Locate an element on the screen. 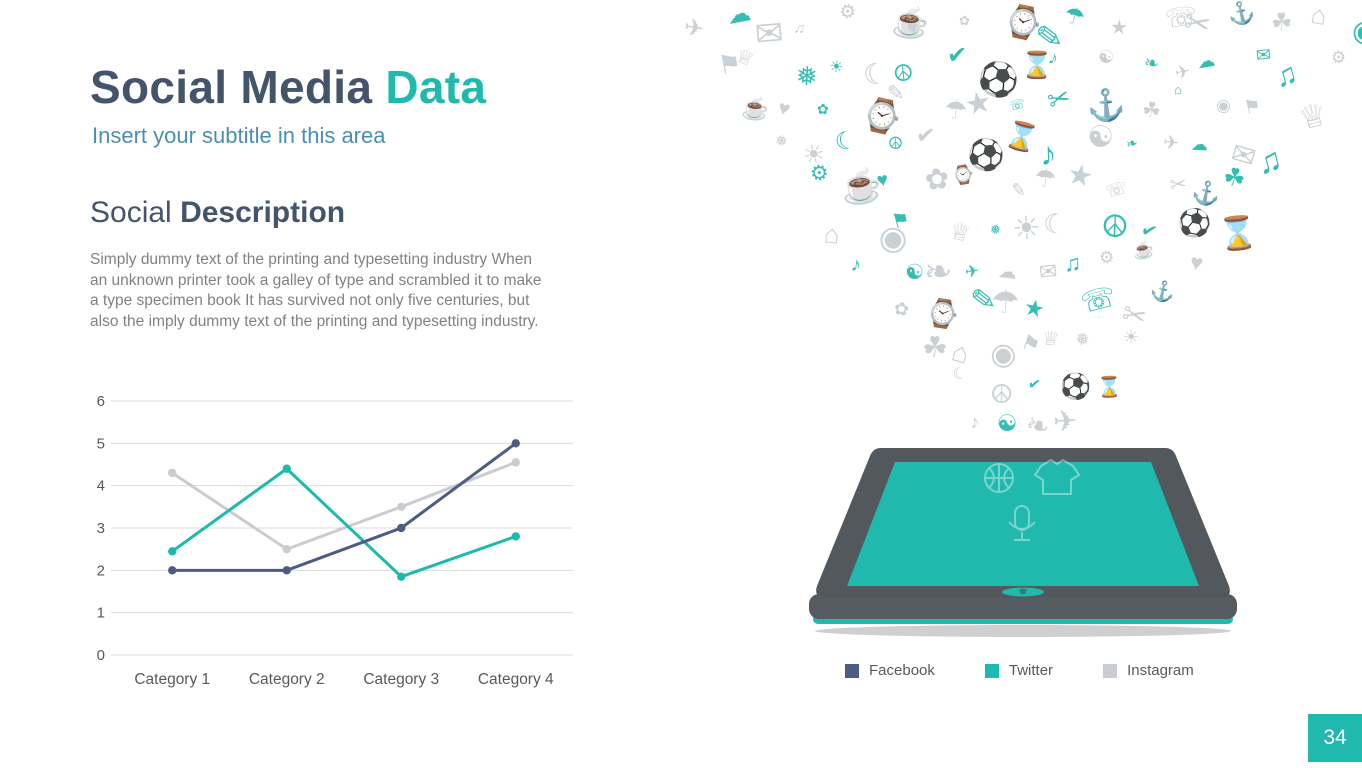  home-button-glyph is located at coordinates (1023, 591).